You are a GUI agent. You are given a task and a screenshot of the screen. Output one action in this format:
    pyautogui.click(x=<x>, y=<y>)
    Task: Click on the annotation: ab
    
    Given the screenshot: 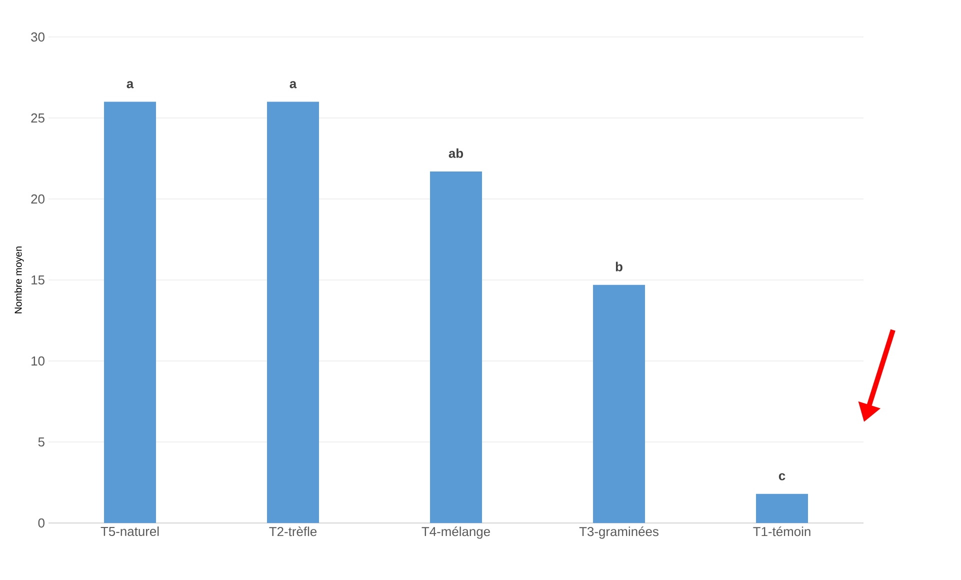 What is the action you would take?
    pyautogui.click(x=456, y=153)
    